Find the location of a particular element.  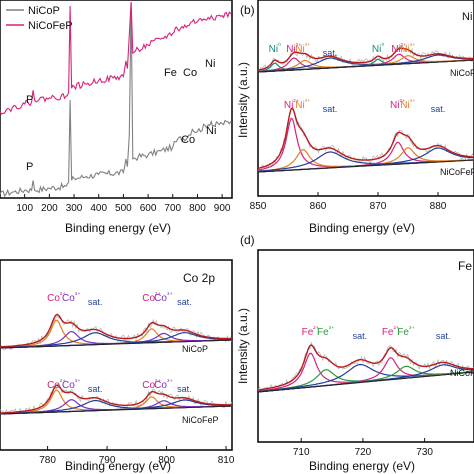

annotation-p-nicofep: P is located at coordinates (29, 100).